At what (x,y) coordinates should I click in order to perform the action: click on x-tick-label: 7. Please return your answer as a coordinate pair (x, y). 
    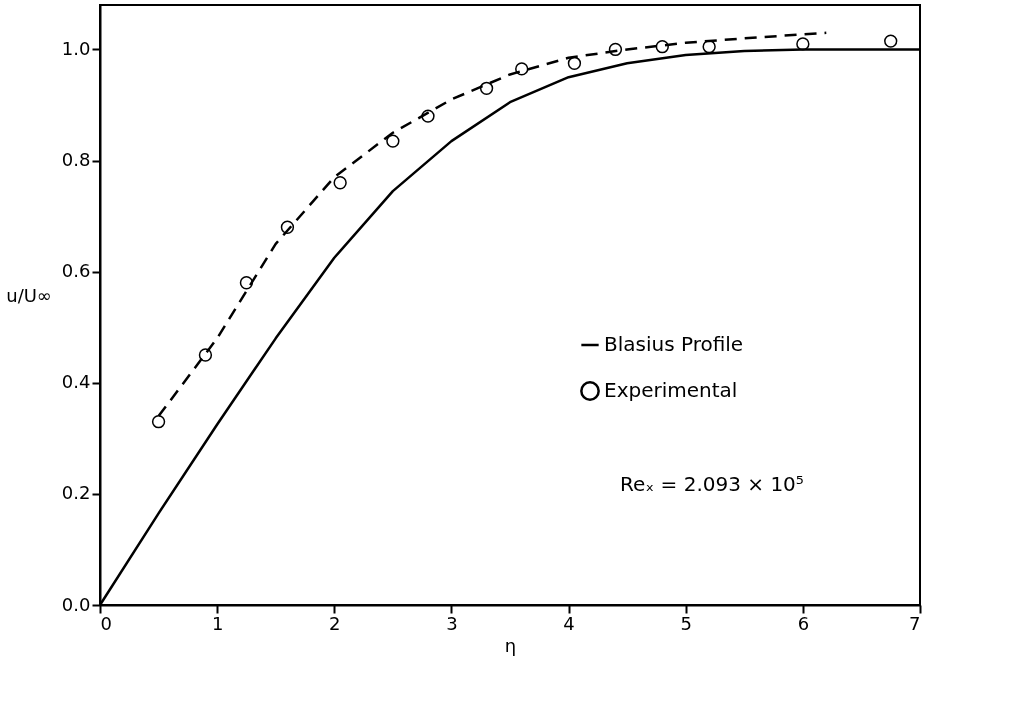
    Looking at the image, I should click on (915, 623).